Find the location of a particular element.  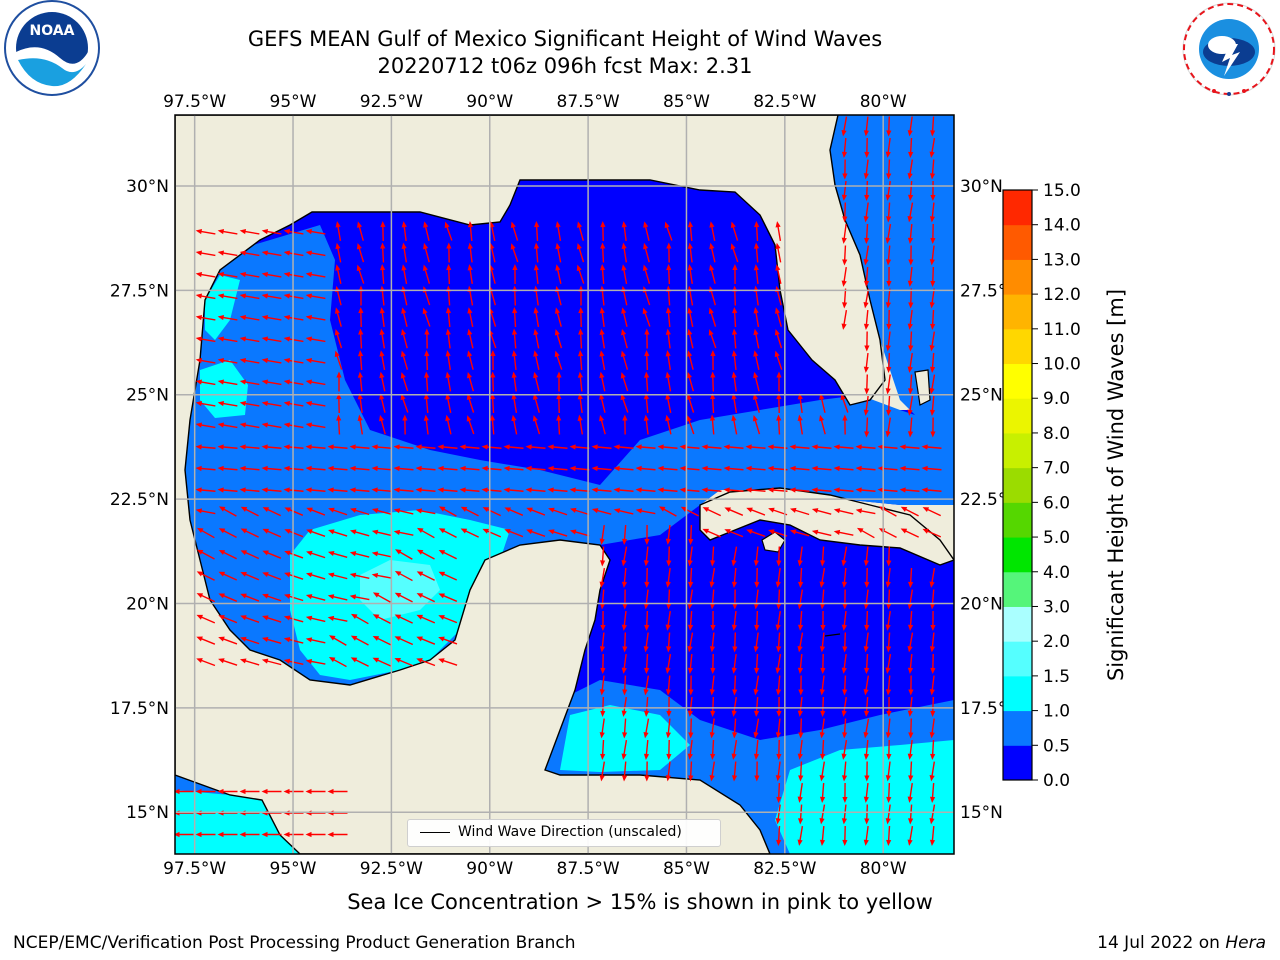

lat-tick-left: 30°N is located at coordinates (147, 187).